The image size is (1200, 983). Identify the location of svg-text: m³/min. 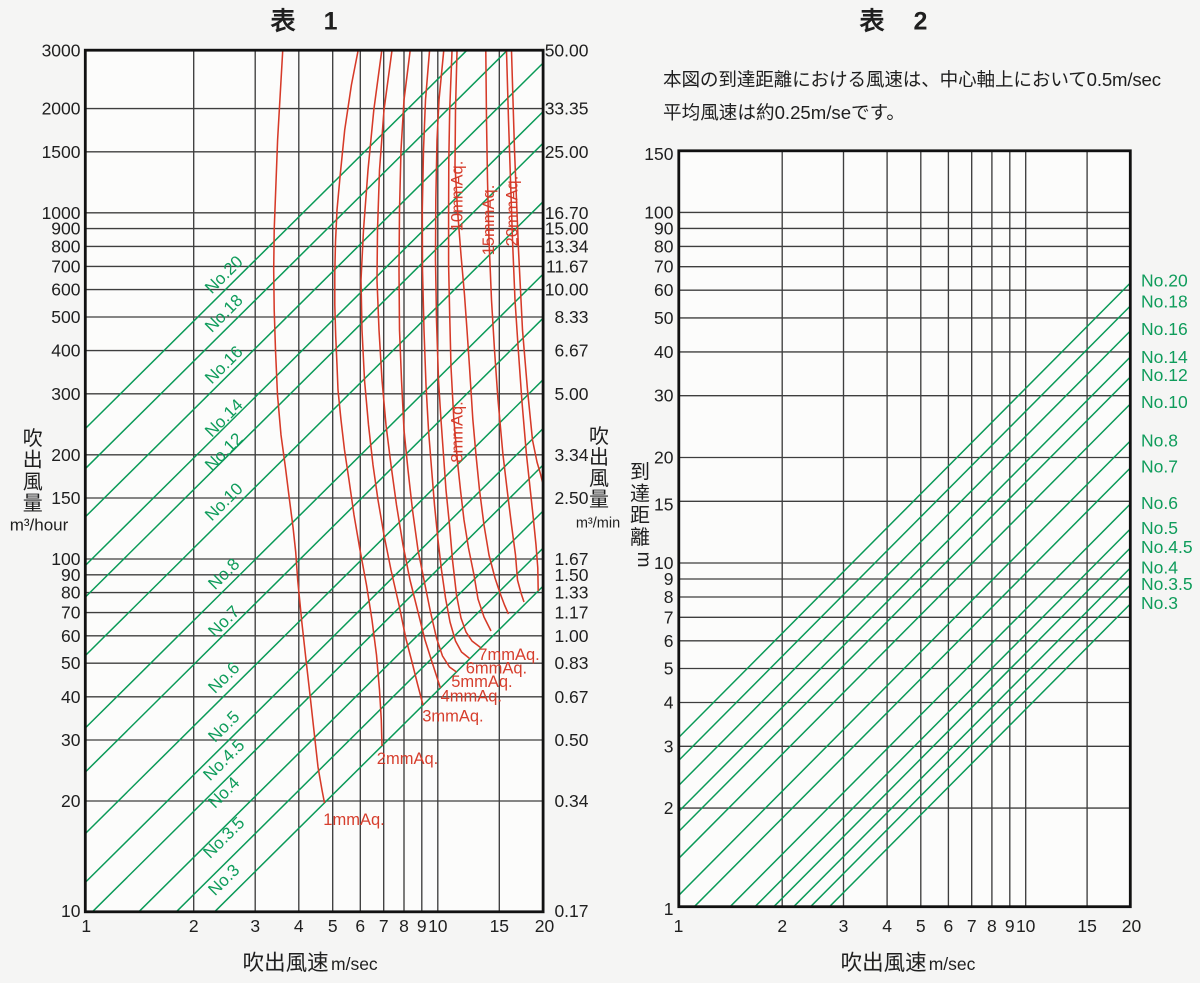
(598, 524).